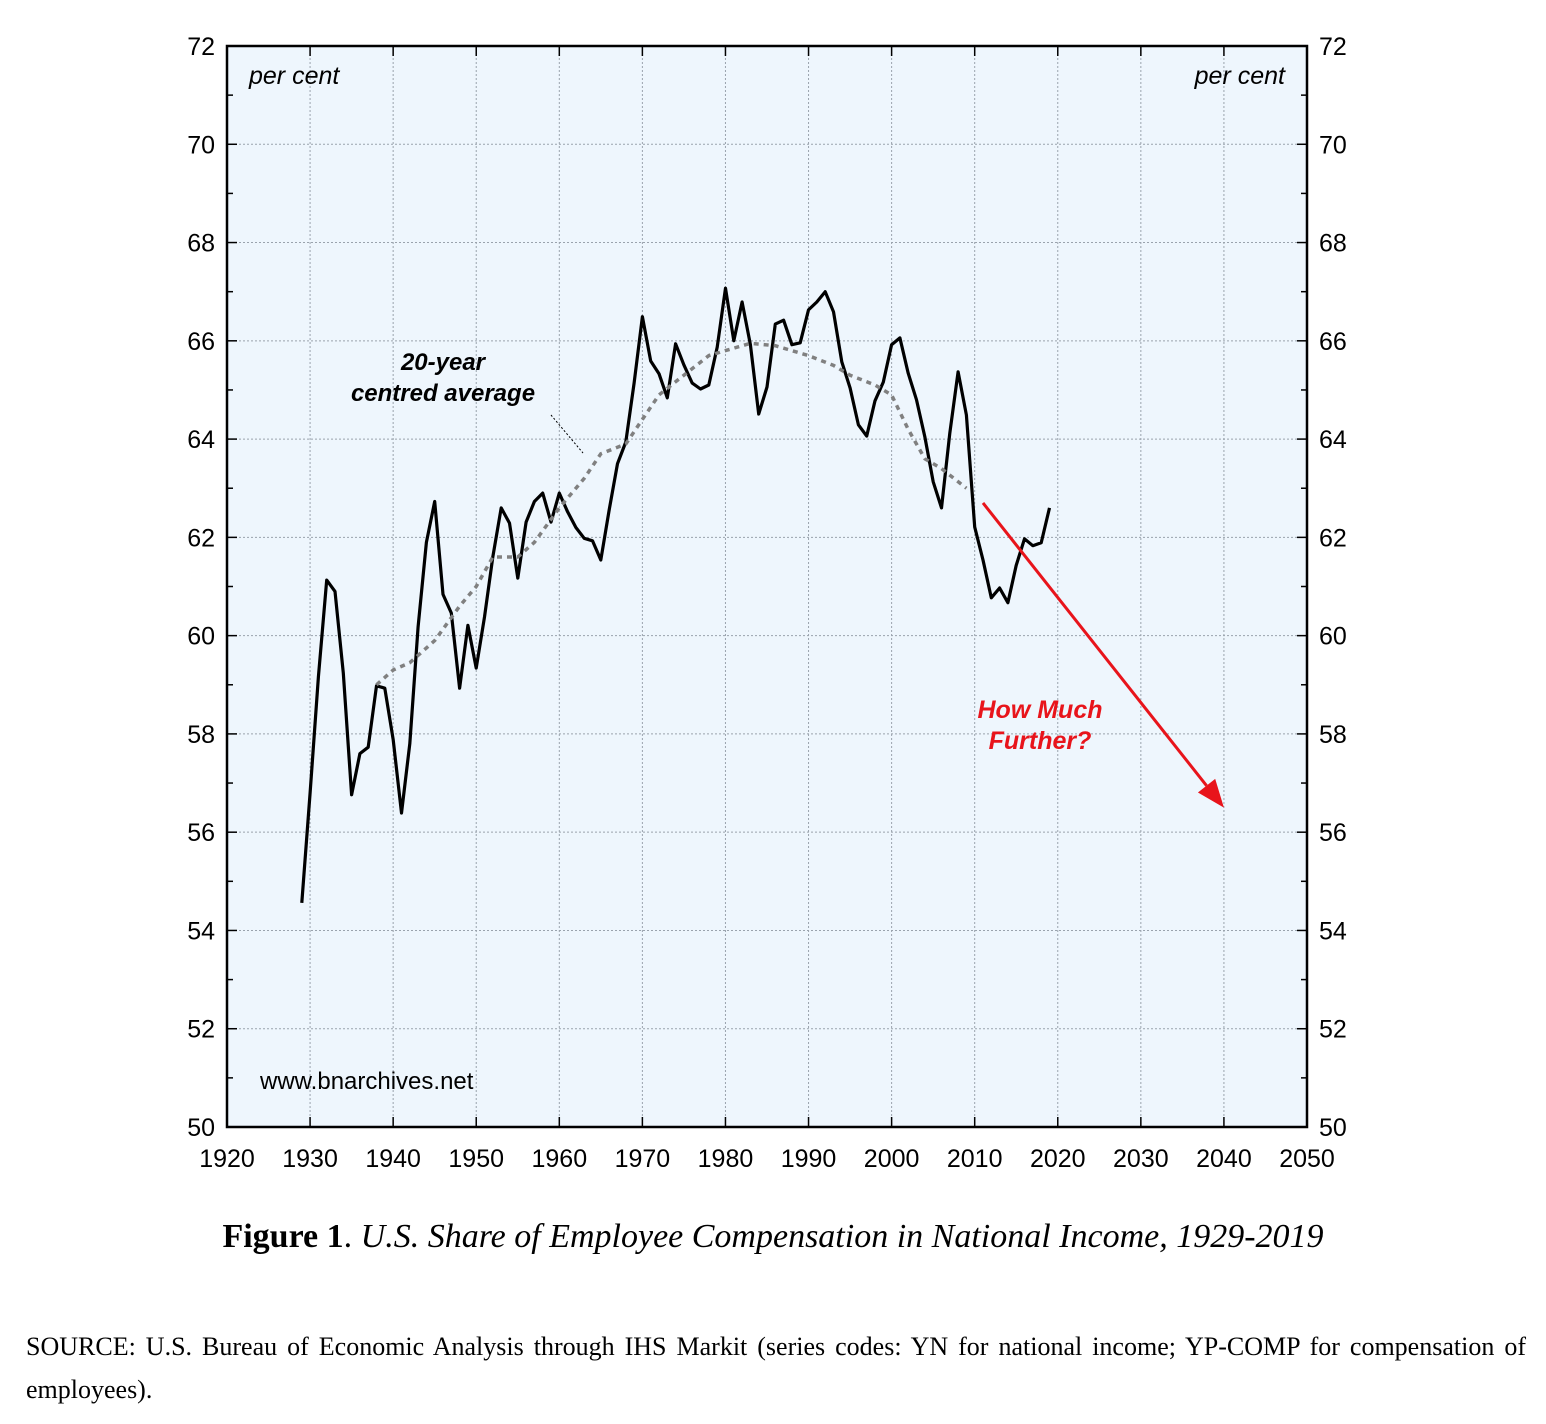  I want to click on average-line, so click(671, 514).